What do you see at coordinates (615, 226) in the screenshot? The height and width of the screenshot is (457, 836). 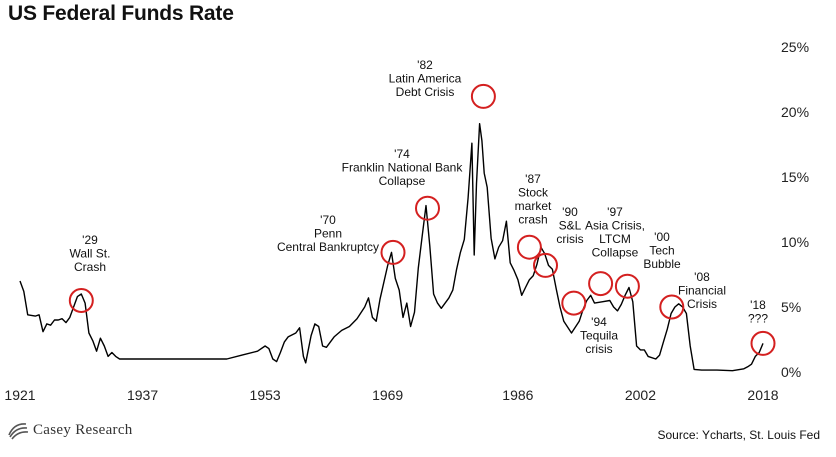 I see `event-annotation-line: Asia Crisis,` at bounding box center [615, 226].